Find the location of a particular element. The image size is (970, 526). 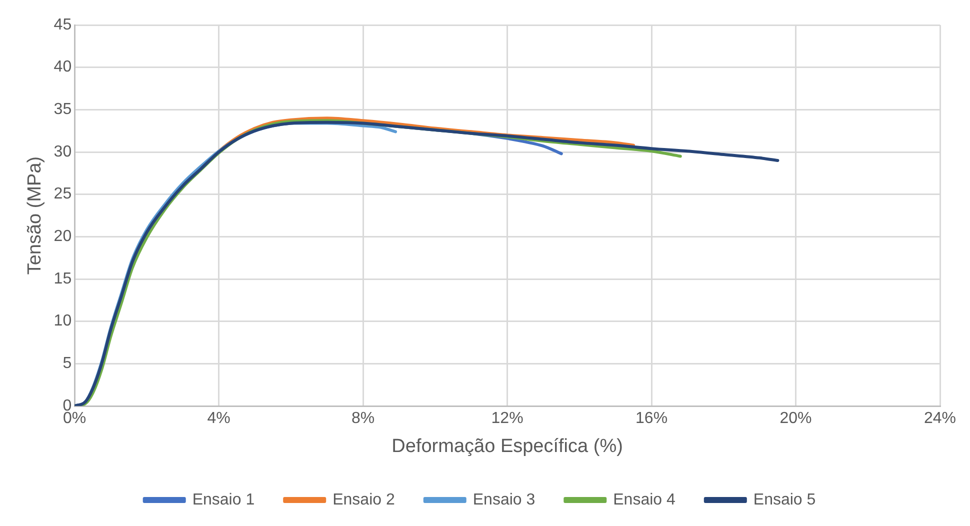

y-tick-label: 30 is located at coordinates (63, 151).